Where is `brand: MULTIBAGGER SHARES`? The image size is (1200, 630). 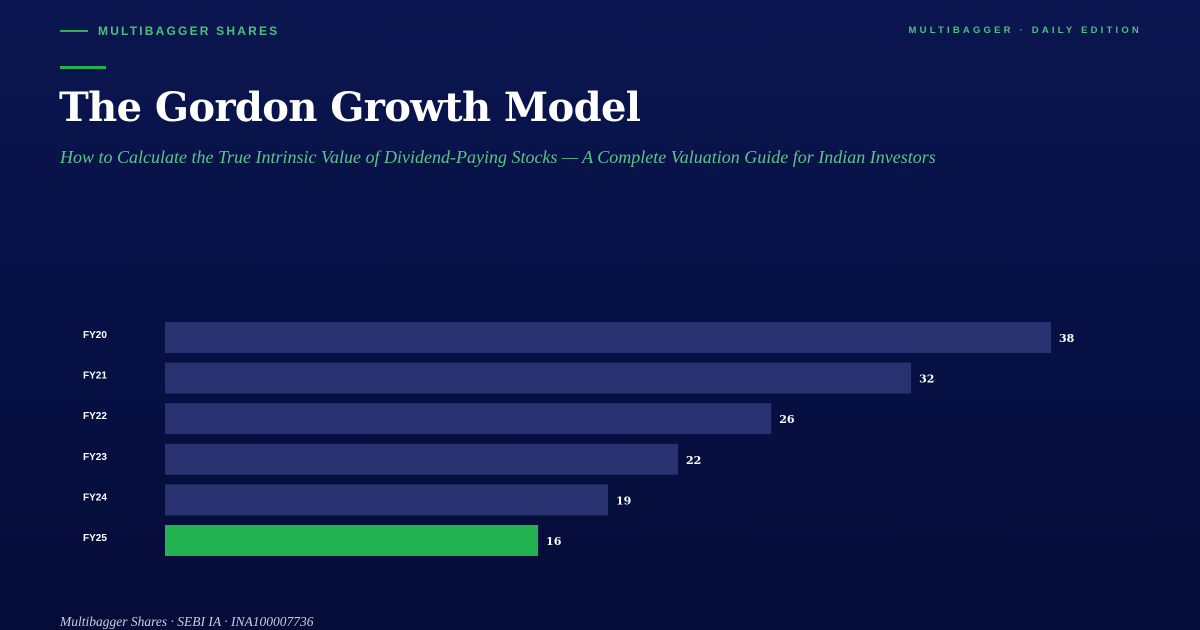
brand: MULTIBAGGER SHARES is located at coordinates (169, 31).